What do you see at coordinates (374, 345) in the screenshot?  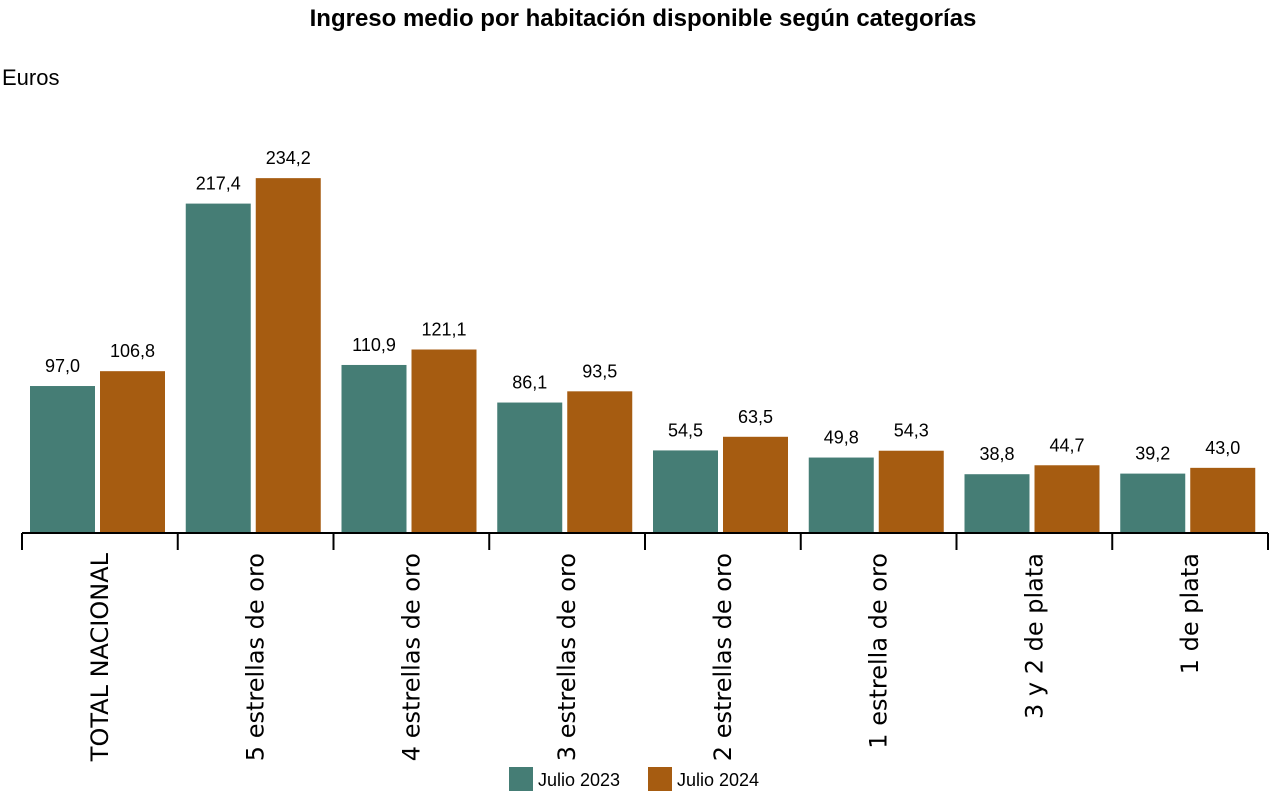 I see `data-label: 110,9` at bounding box center [374, 345].